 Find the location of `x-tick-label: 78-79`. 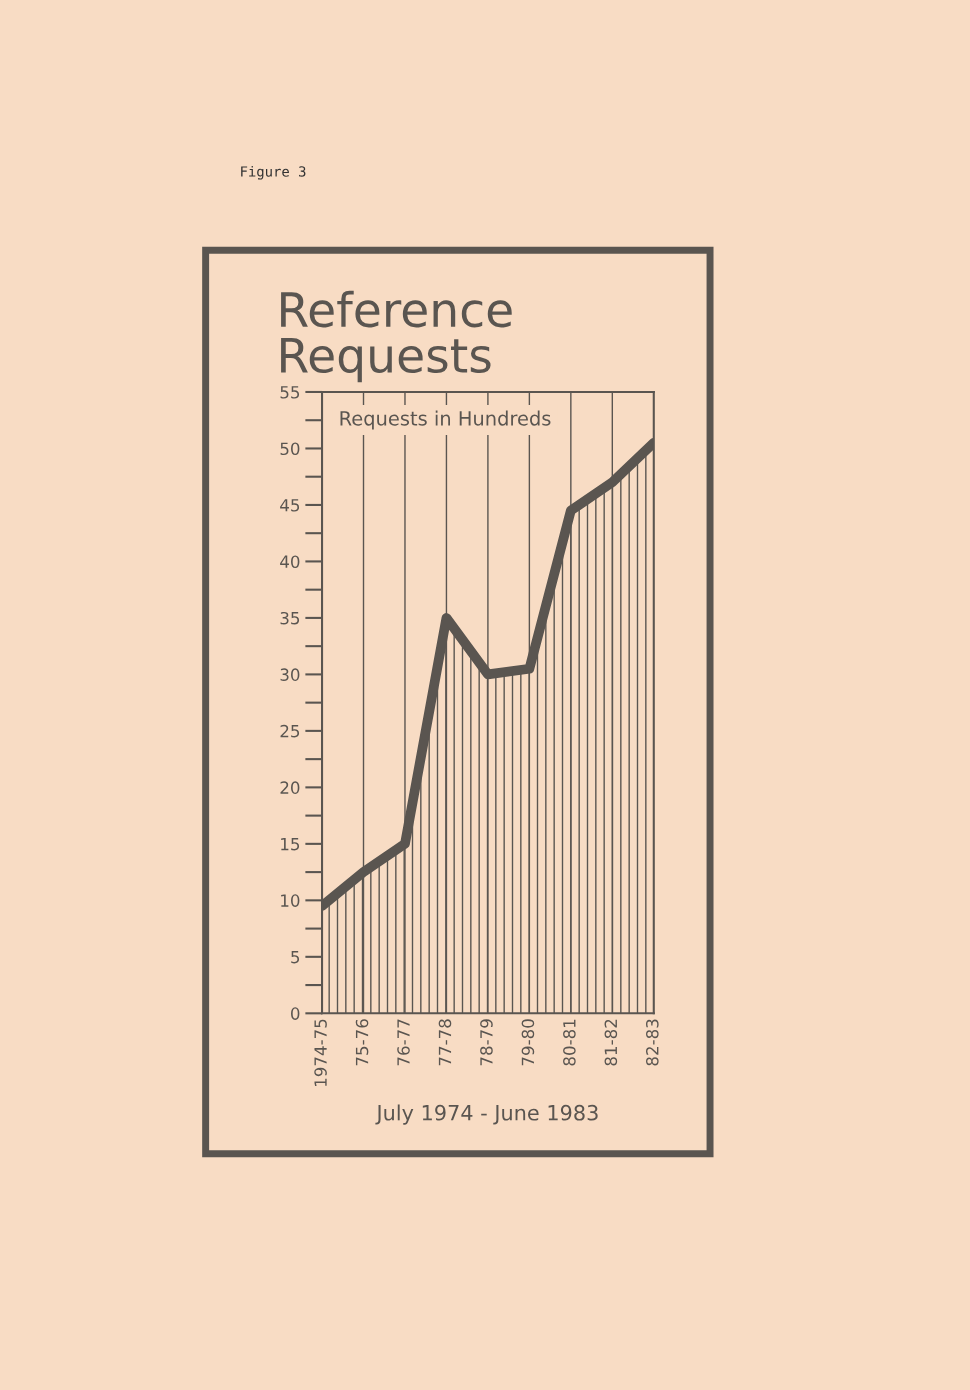

x-tick-label: 78-79 is located at coordinates (486, 1042).